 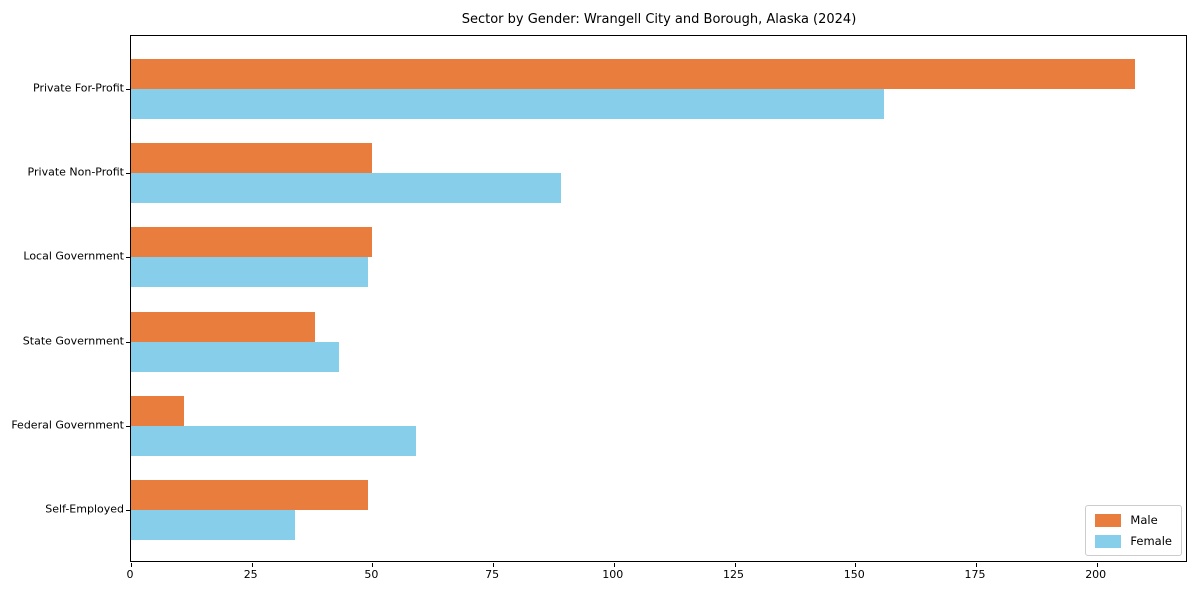 I want to click on legend-entry-female: Female, so click(x=1133, y=541).